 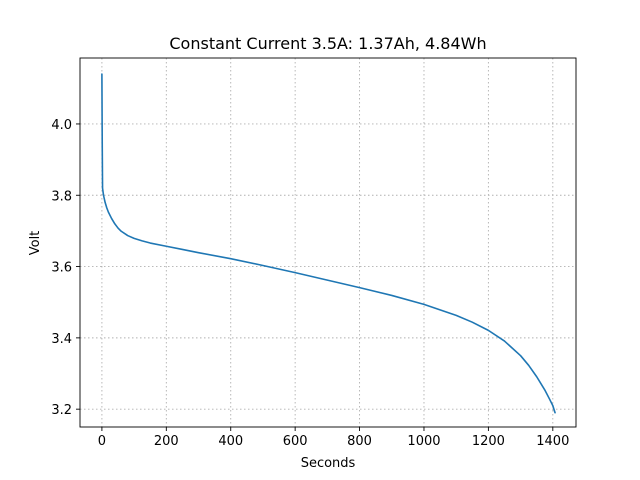 What do you see at coordinates (61, 125) in the screenshot?
I see `y-tick-label: 4.0` at bounding box center [61, 125].